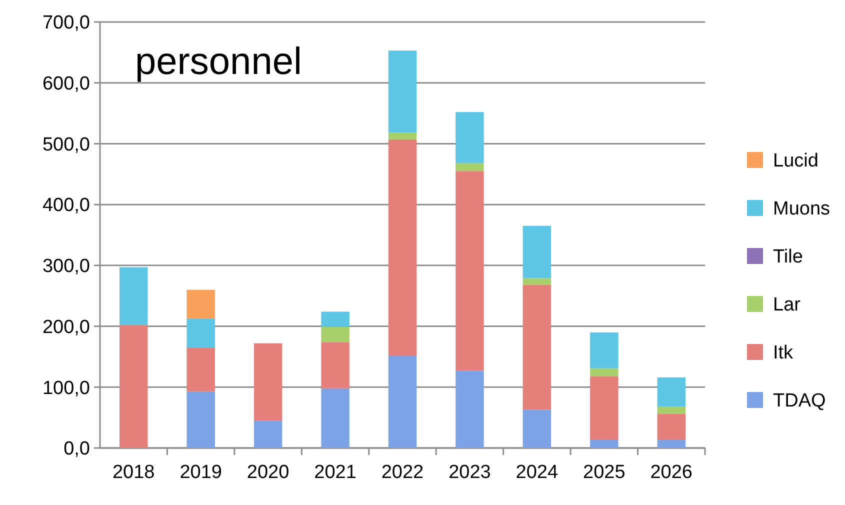  What do you see at coordinates (66, 205) in the screenshot?
I see `y-tick-label: 400,0` at bounding box center [66, 205].